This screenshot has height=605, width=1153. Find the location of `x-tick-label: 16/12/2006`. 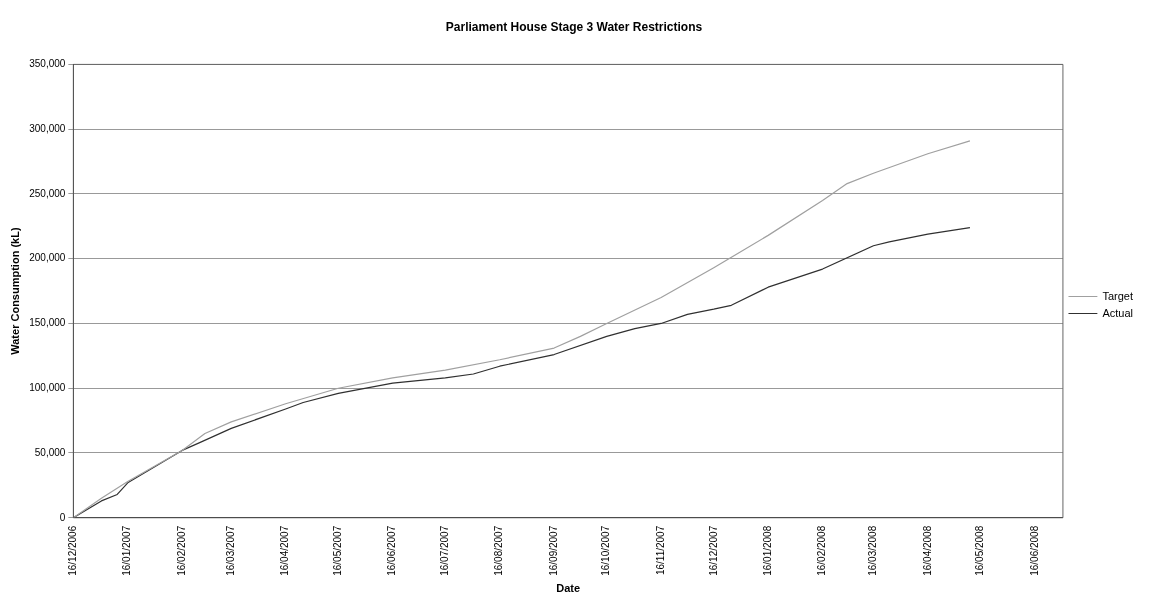

x-tick-label: 16/12/2006 is located at coordinates (73, 550).